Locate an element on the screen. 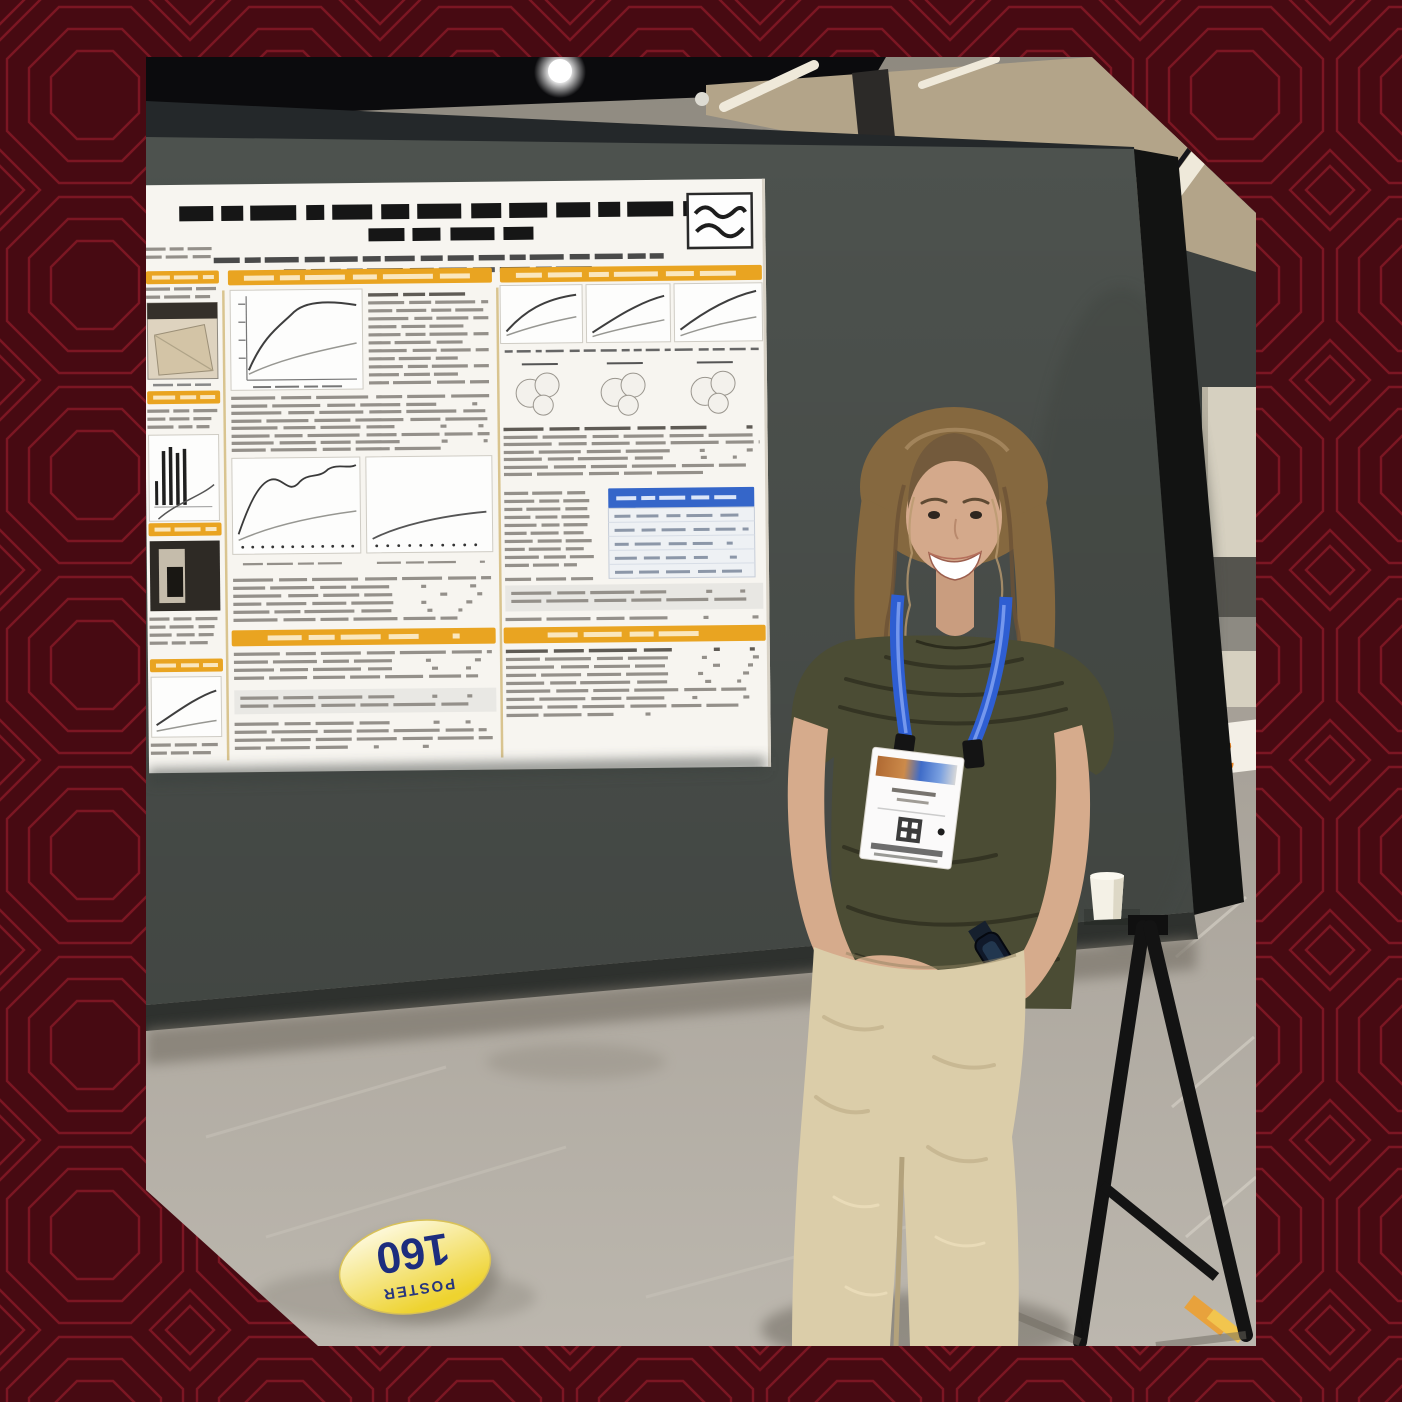 The image size is (1402, 1402). easel-tripod is located at coordinates (1123, 1130).